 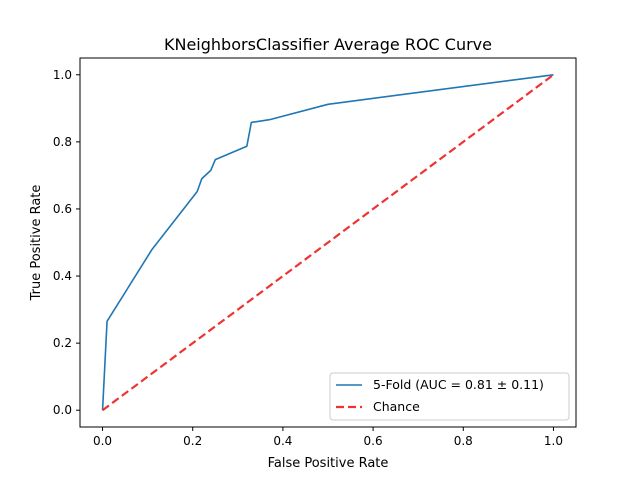 What do you see at coordinates (396, 406) in the screenshot?
I see `legend-label: Chance` at bounding box center [396, 406].